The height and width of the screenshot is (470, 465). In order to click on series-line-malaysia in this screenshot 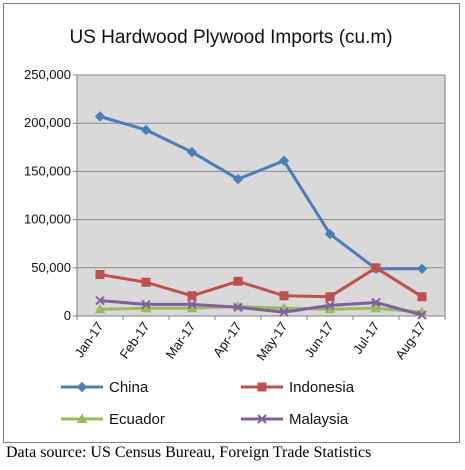, I will do `click(261, 308)`.